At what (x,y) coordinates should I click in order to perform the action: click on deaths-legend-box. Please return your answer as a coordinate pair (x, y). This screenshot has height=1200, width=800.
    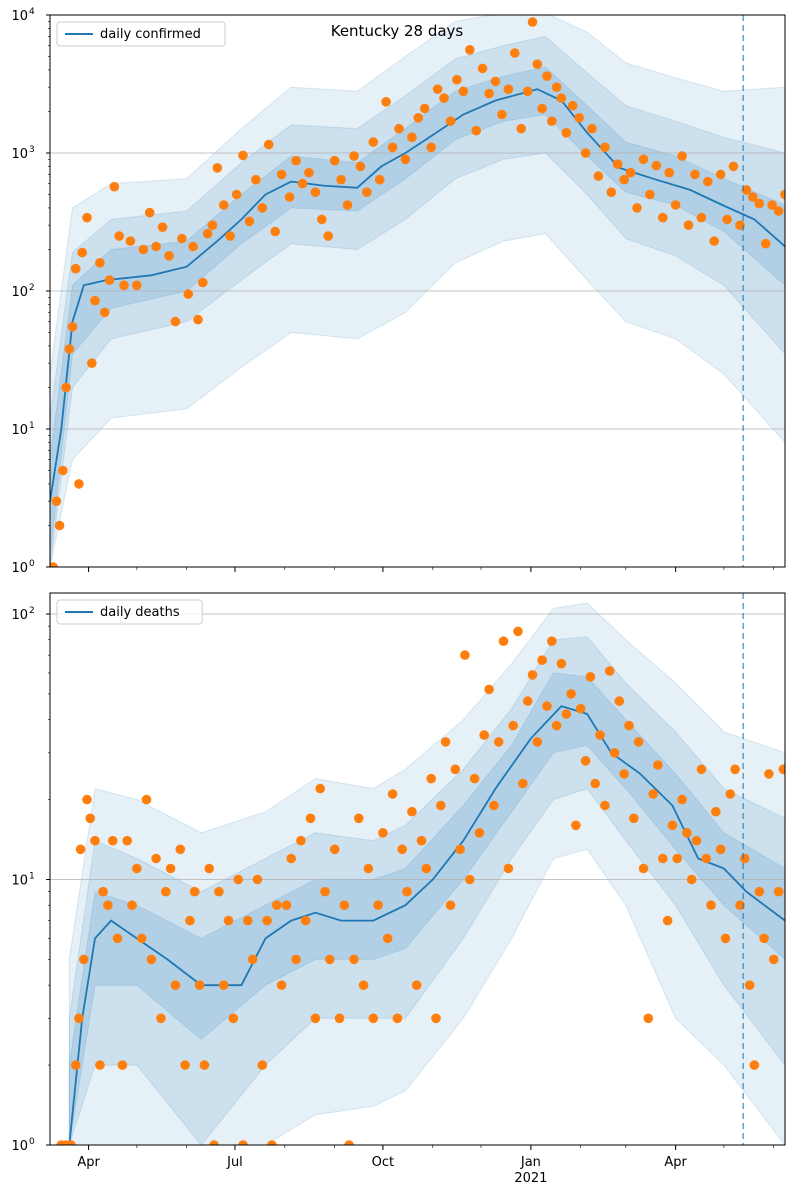
    Looking at the image, I should click on (129, 612).